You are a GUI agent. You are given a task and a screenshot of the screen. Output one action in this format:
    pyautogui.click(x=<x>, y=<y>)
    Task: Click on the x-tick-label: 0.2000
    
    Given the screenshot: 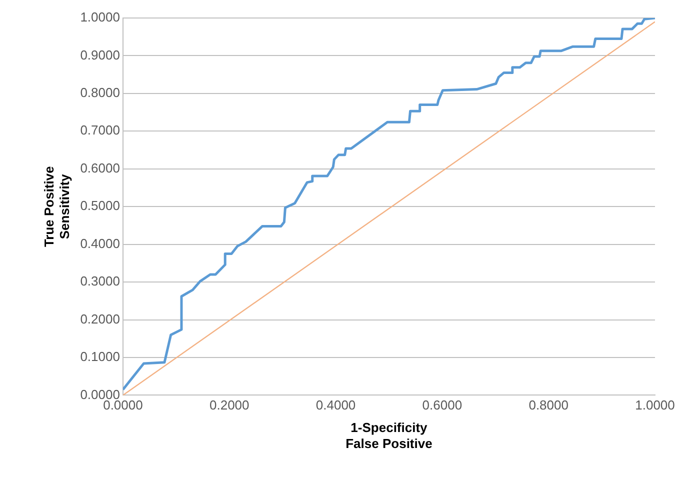 What is the action you would take?
    pyautogui.click(x=229, y=405)
    